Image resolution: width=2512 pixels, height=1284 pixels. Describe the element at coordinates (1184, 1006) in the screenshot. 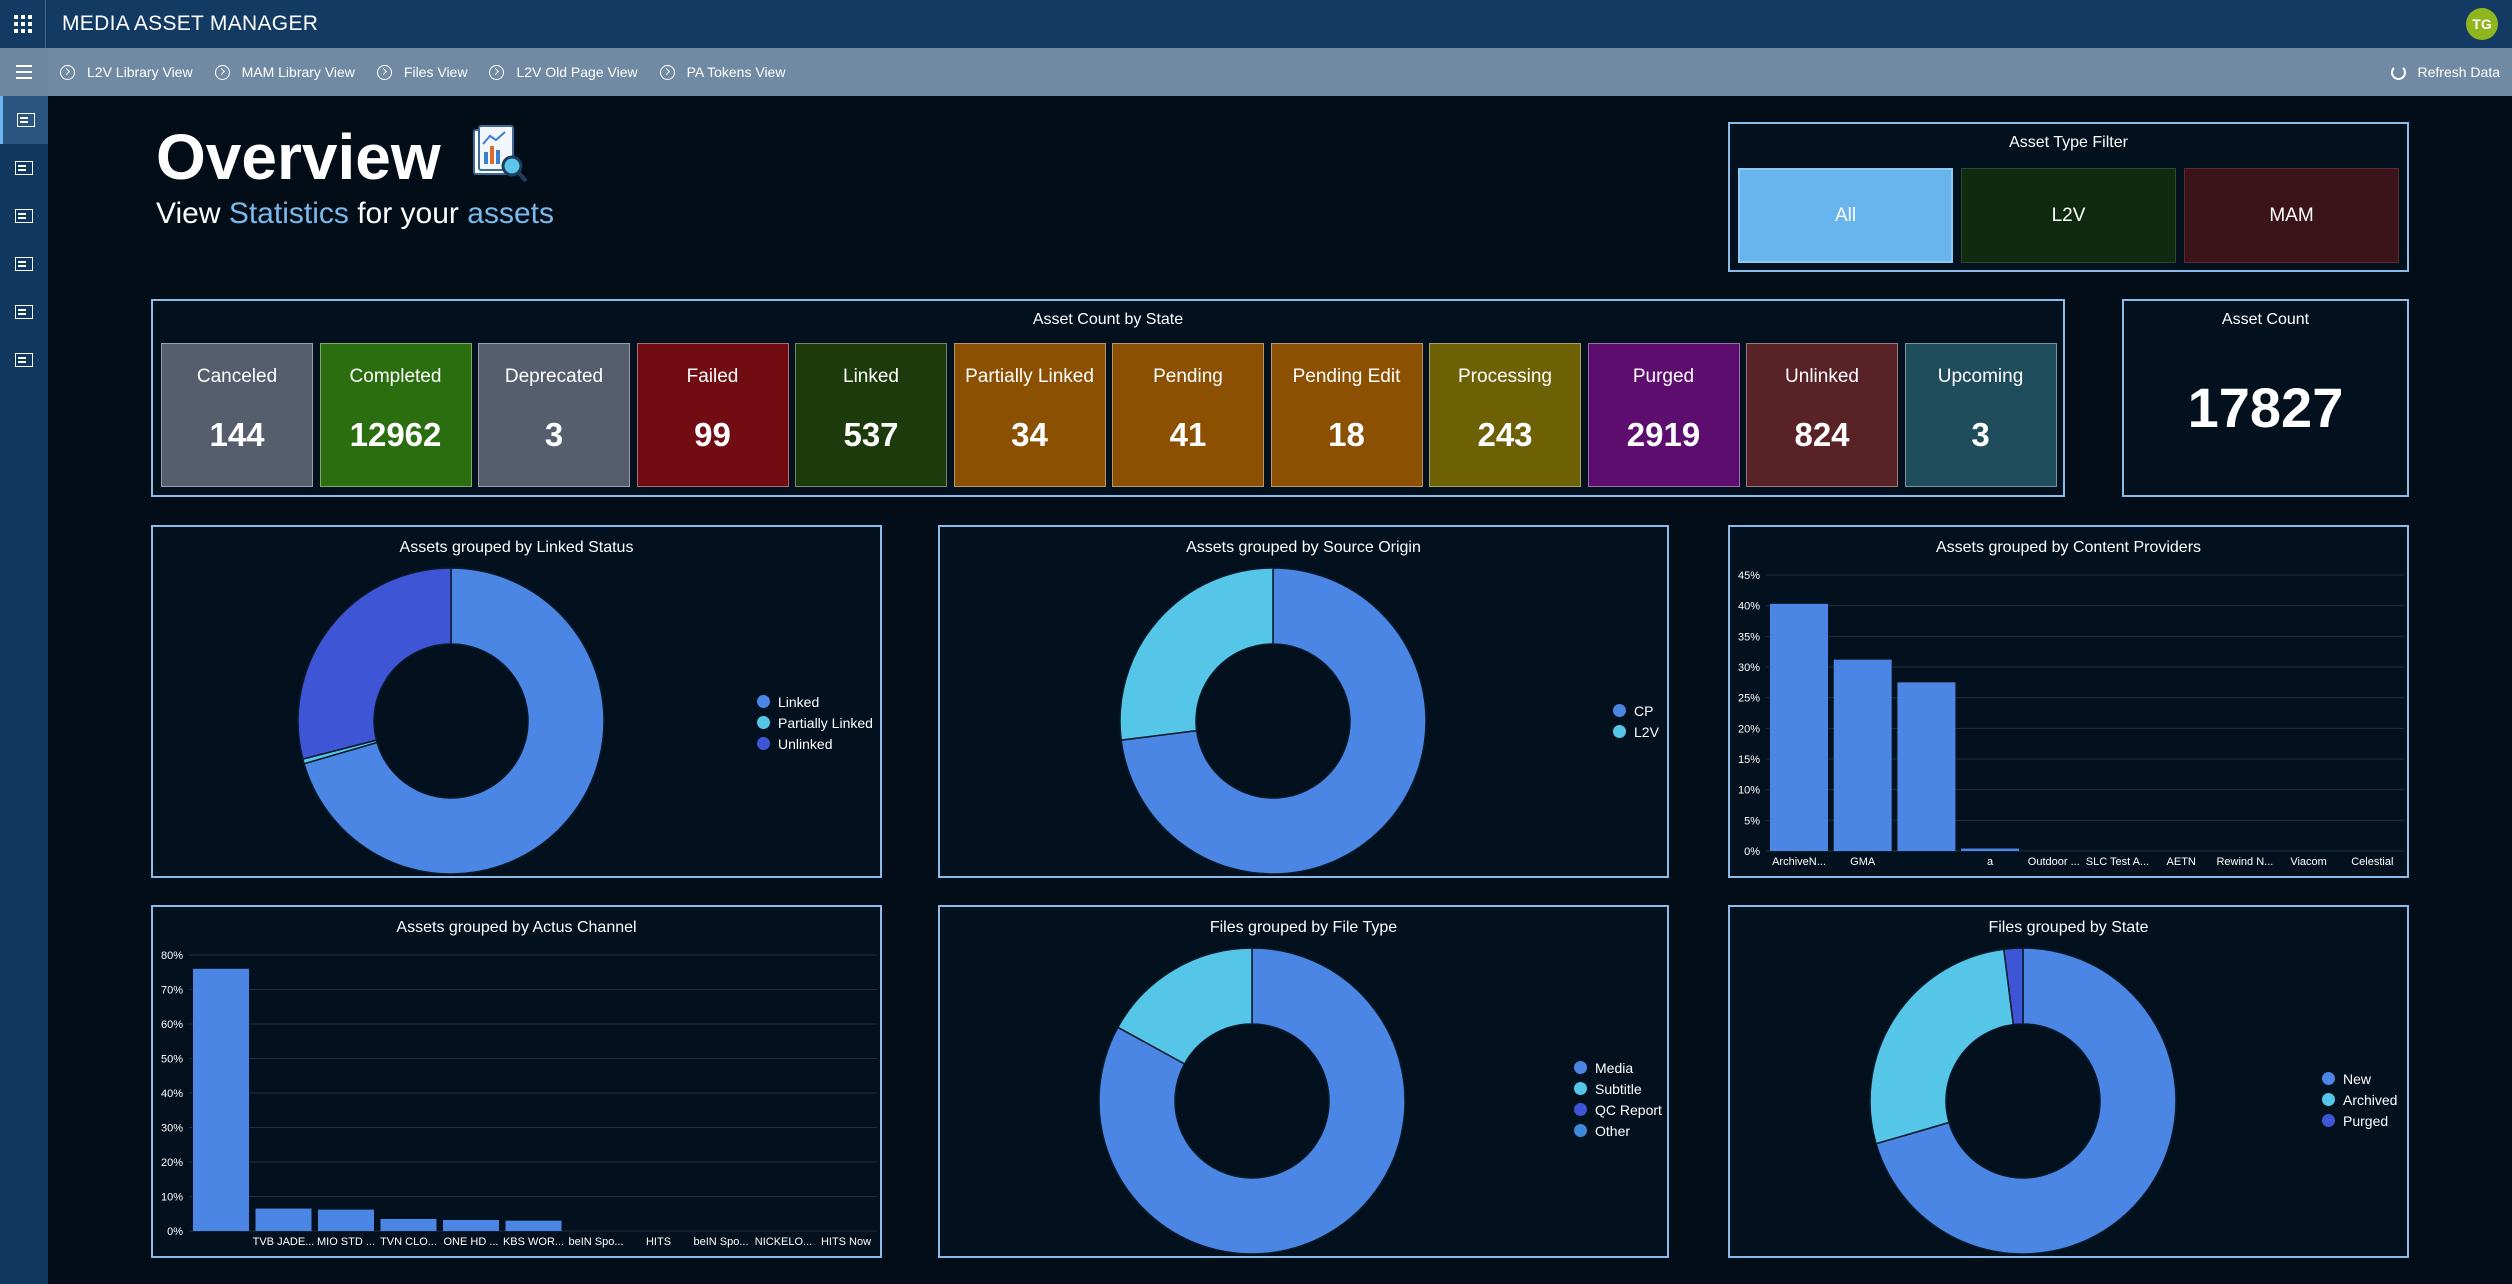

I see `donut-slice-subtitle` at that location.